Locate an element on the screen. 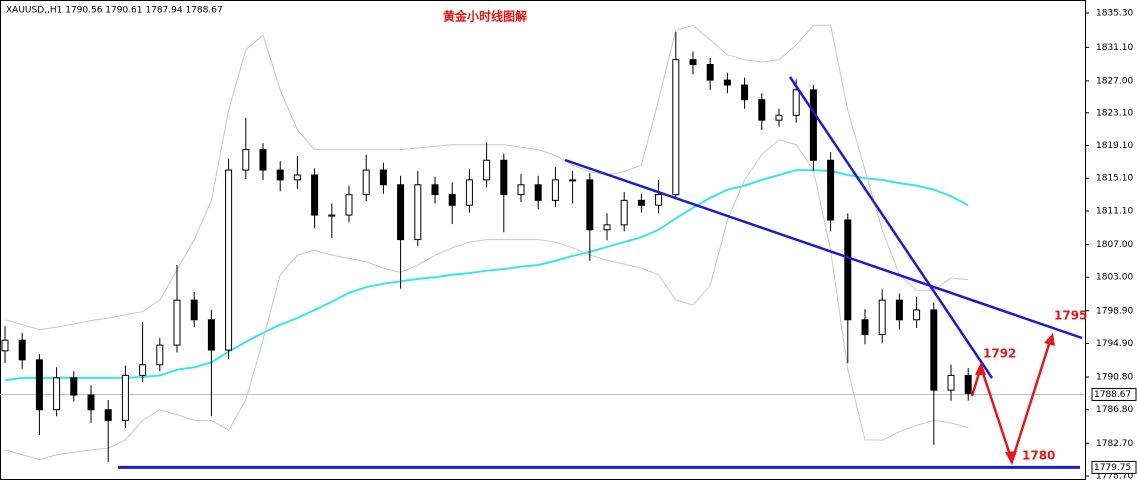 This screenshot has width=1137, height=481. projection-arrow is located at coordinates (1011, 401).